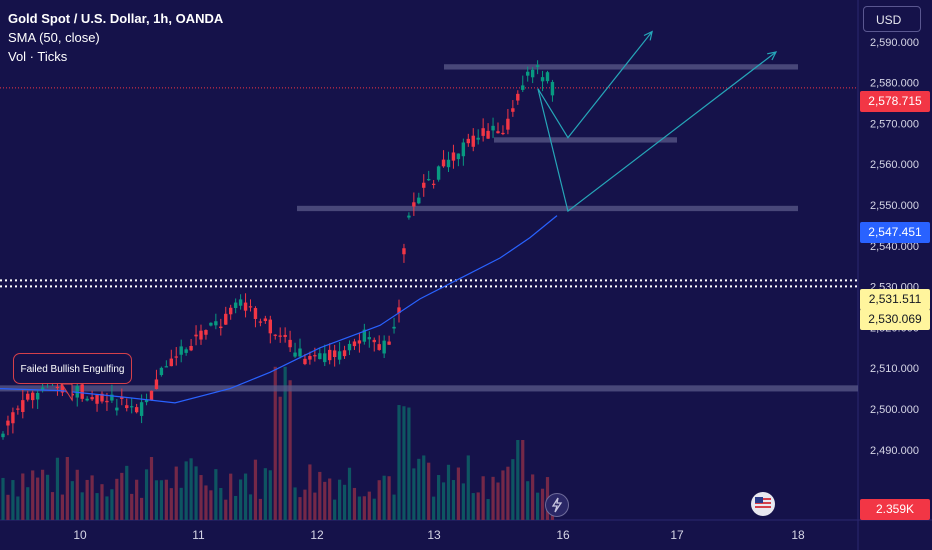 The height and width of the screenshot is (550, 932). Describe the element at coordinates (72, 368) in the screenshot. I see `pattern-annotation: Failed Bullish Engulfing` at that location.